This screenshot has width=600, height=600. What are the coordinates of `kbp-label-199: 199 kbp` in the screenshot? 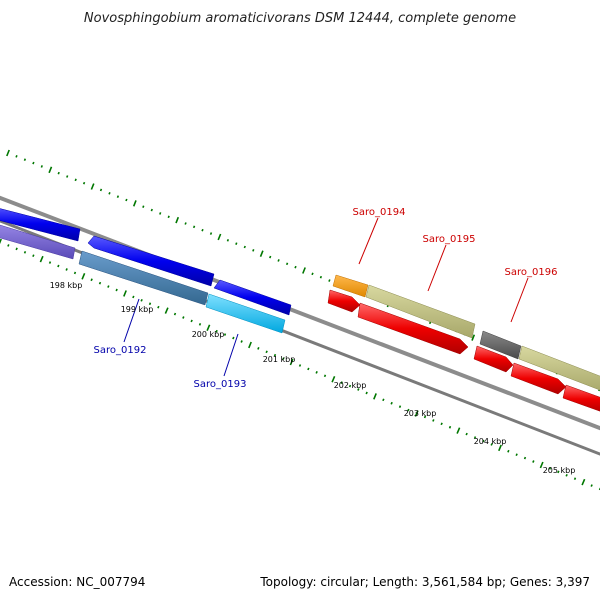 It's located at (137, 309).